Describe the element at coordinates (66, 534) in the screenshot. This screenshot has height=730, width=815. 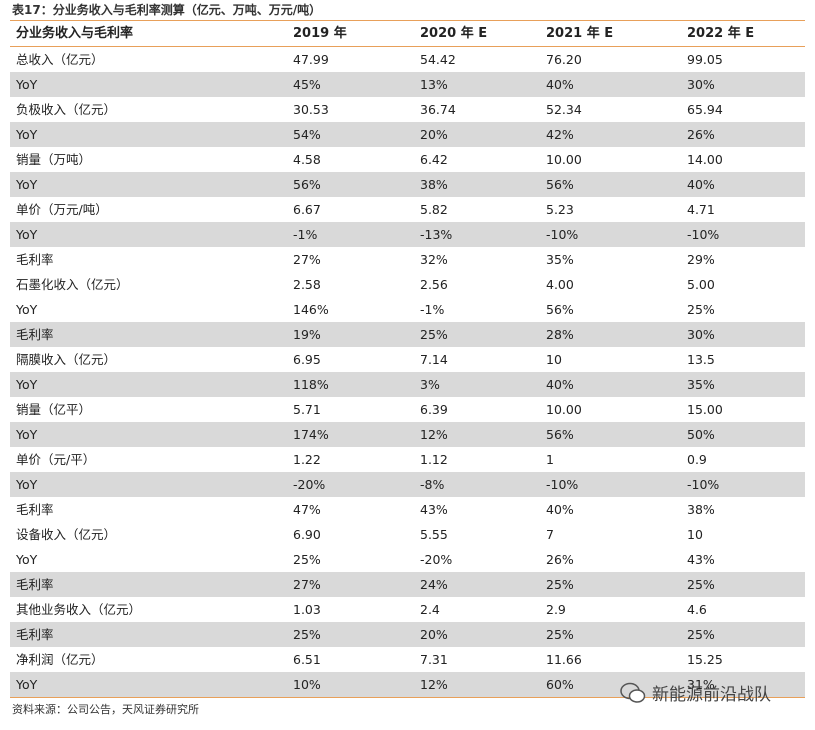
I see `row-label: 设备收入（亿元）` at that location.